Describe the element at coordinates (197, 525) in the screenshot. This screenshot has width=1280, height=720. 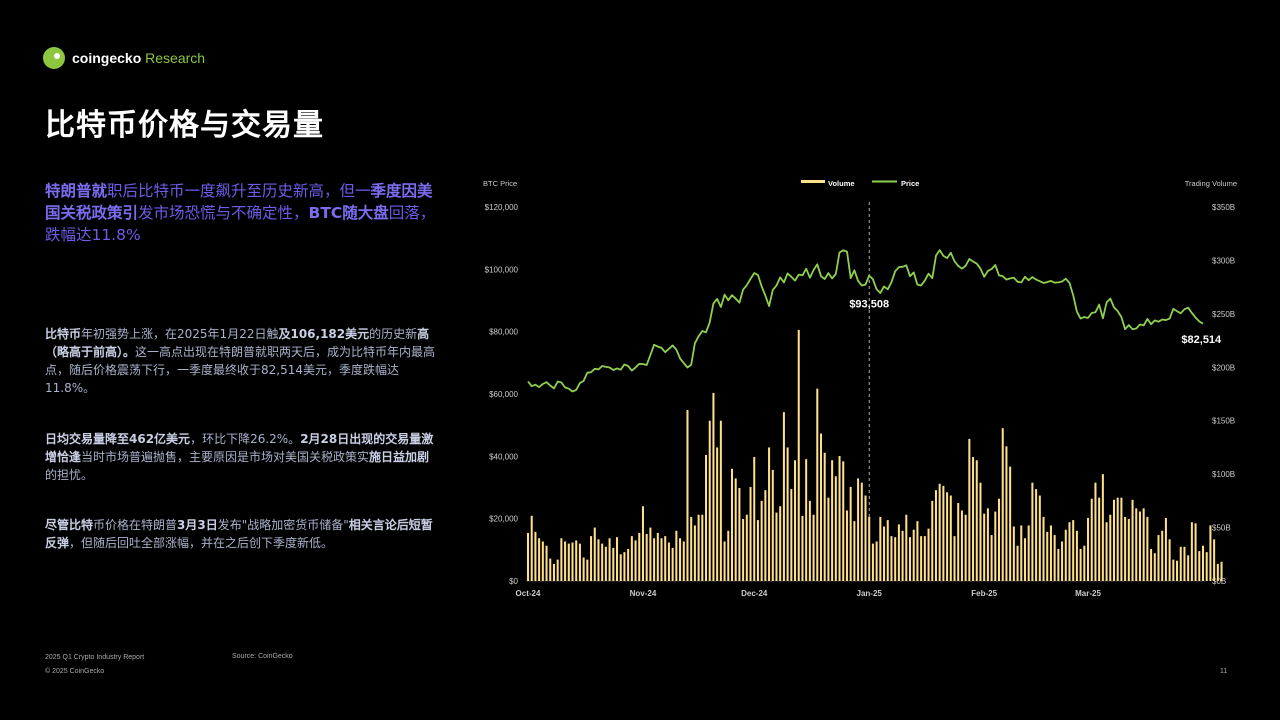
I see `text-run: 3月3日` at that location.